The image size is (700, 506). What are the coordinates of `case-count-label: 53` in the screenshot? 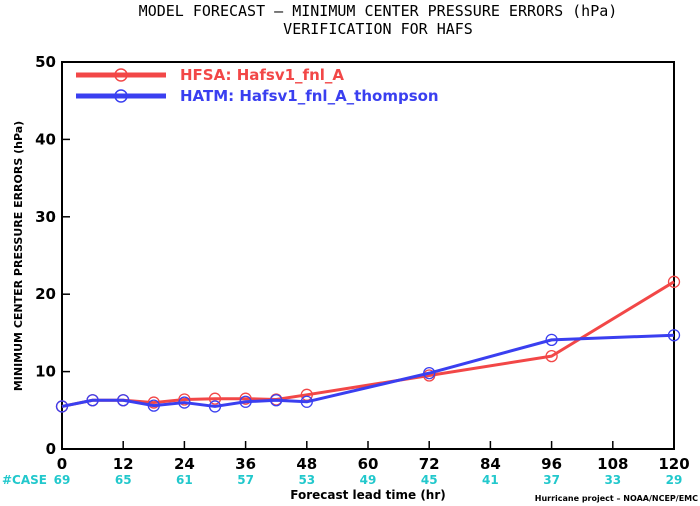 It's located at (306, 480).